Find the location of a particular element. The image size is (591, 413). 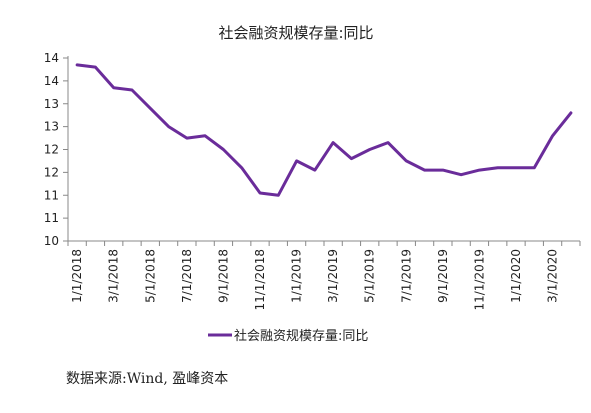

x-tick-label: 7/1/2019 is located at coordinates (406, 276).